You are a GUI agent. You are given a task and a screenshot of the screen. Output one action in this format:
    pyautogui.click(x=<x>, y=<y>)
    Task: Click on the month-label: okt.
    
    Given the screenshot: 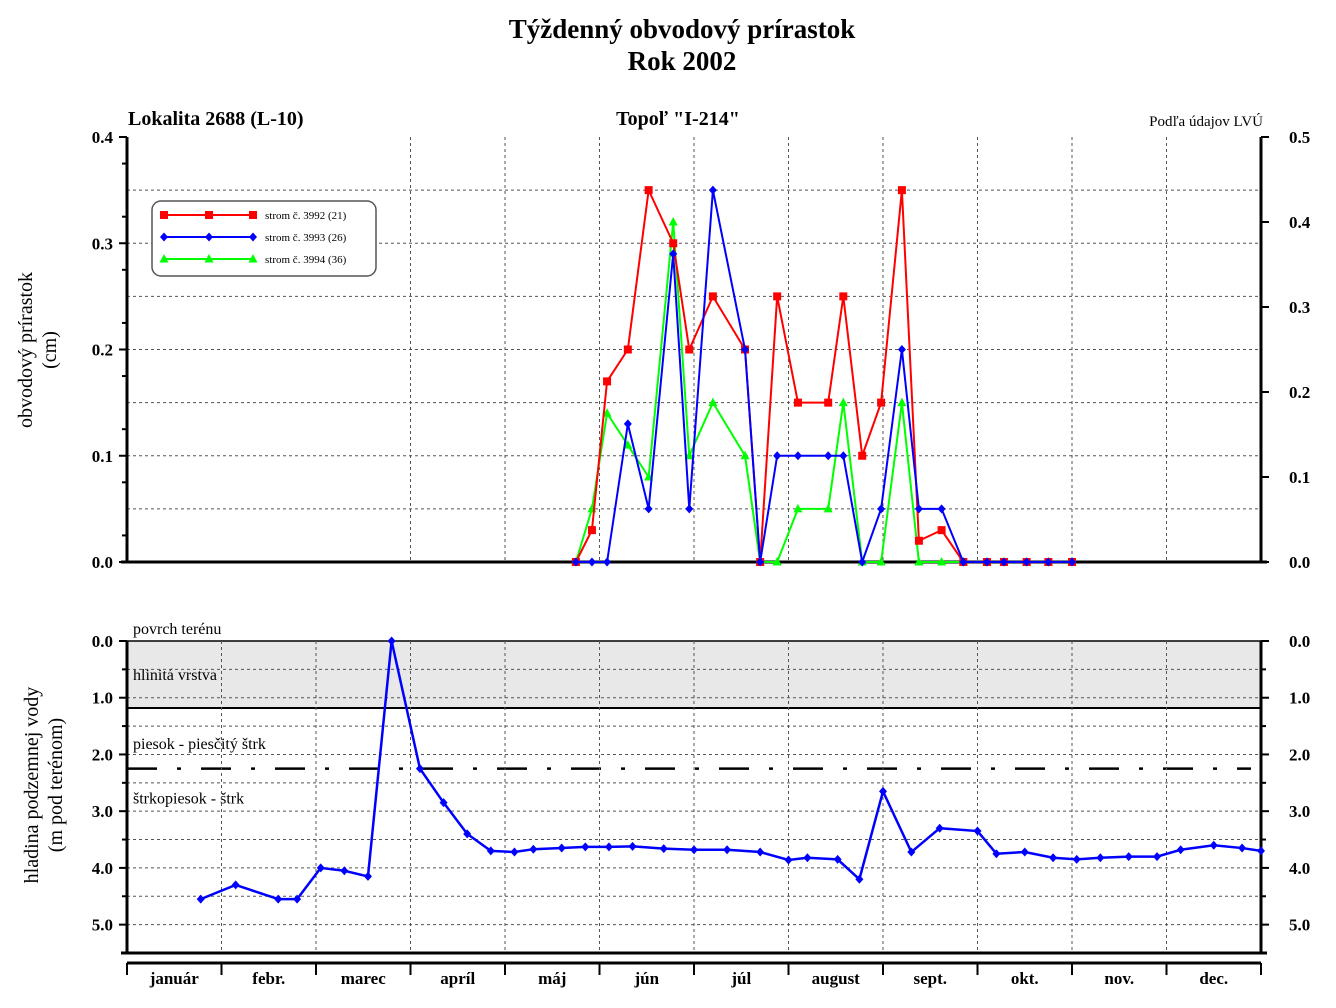 What is the action you would take?
    pyautogui.click(x=1025, y=978)
    